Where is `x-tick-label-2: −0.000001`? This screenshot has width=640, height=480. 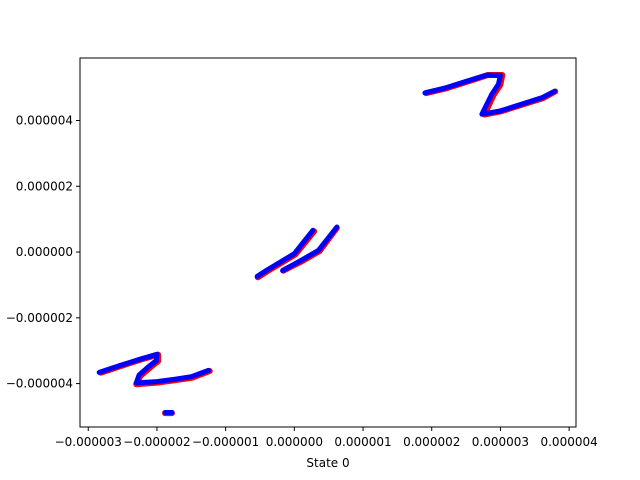 x-tick-label-2: −0.000001 is located at coordinates (225, 442).